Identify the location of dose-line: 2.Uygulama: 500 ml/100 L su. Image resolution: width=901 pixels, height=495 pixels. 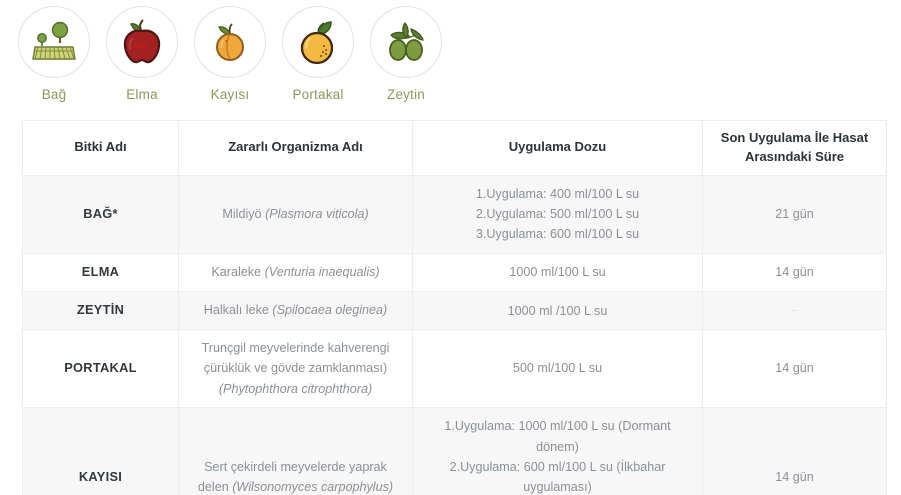
(557, 214).